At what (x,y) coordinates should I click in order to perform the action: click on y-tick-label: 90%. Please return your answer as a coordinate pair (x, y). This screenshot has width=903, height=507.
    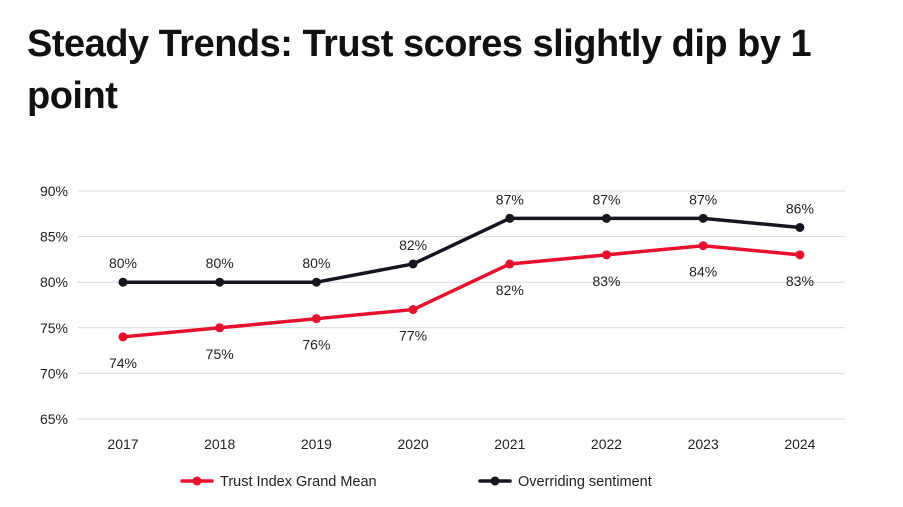
    Looking at the image, I should click on (54, 191).